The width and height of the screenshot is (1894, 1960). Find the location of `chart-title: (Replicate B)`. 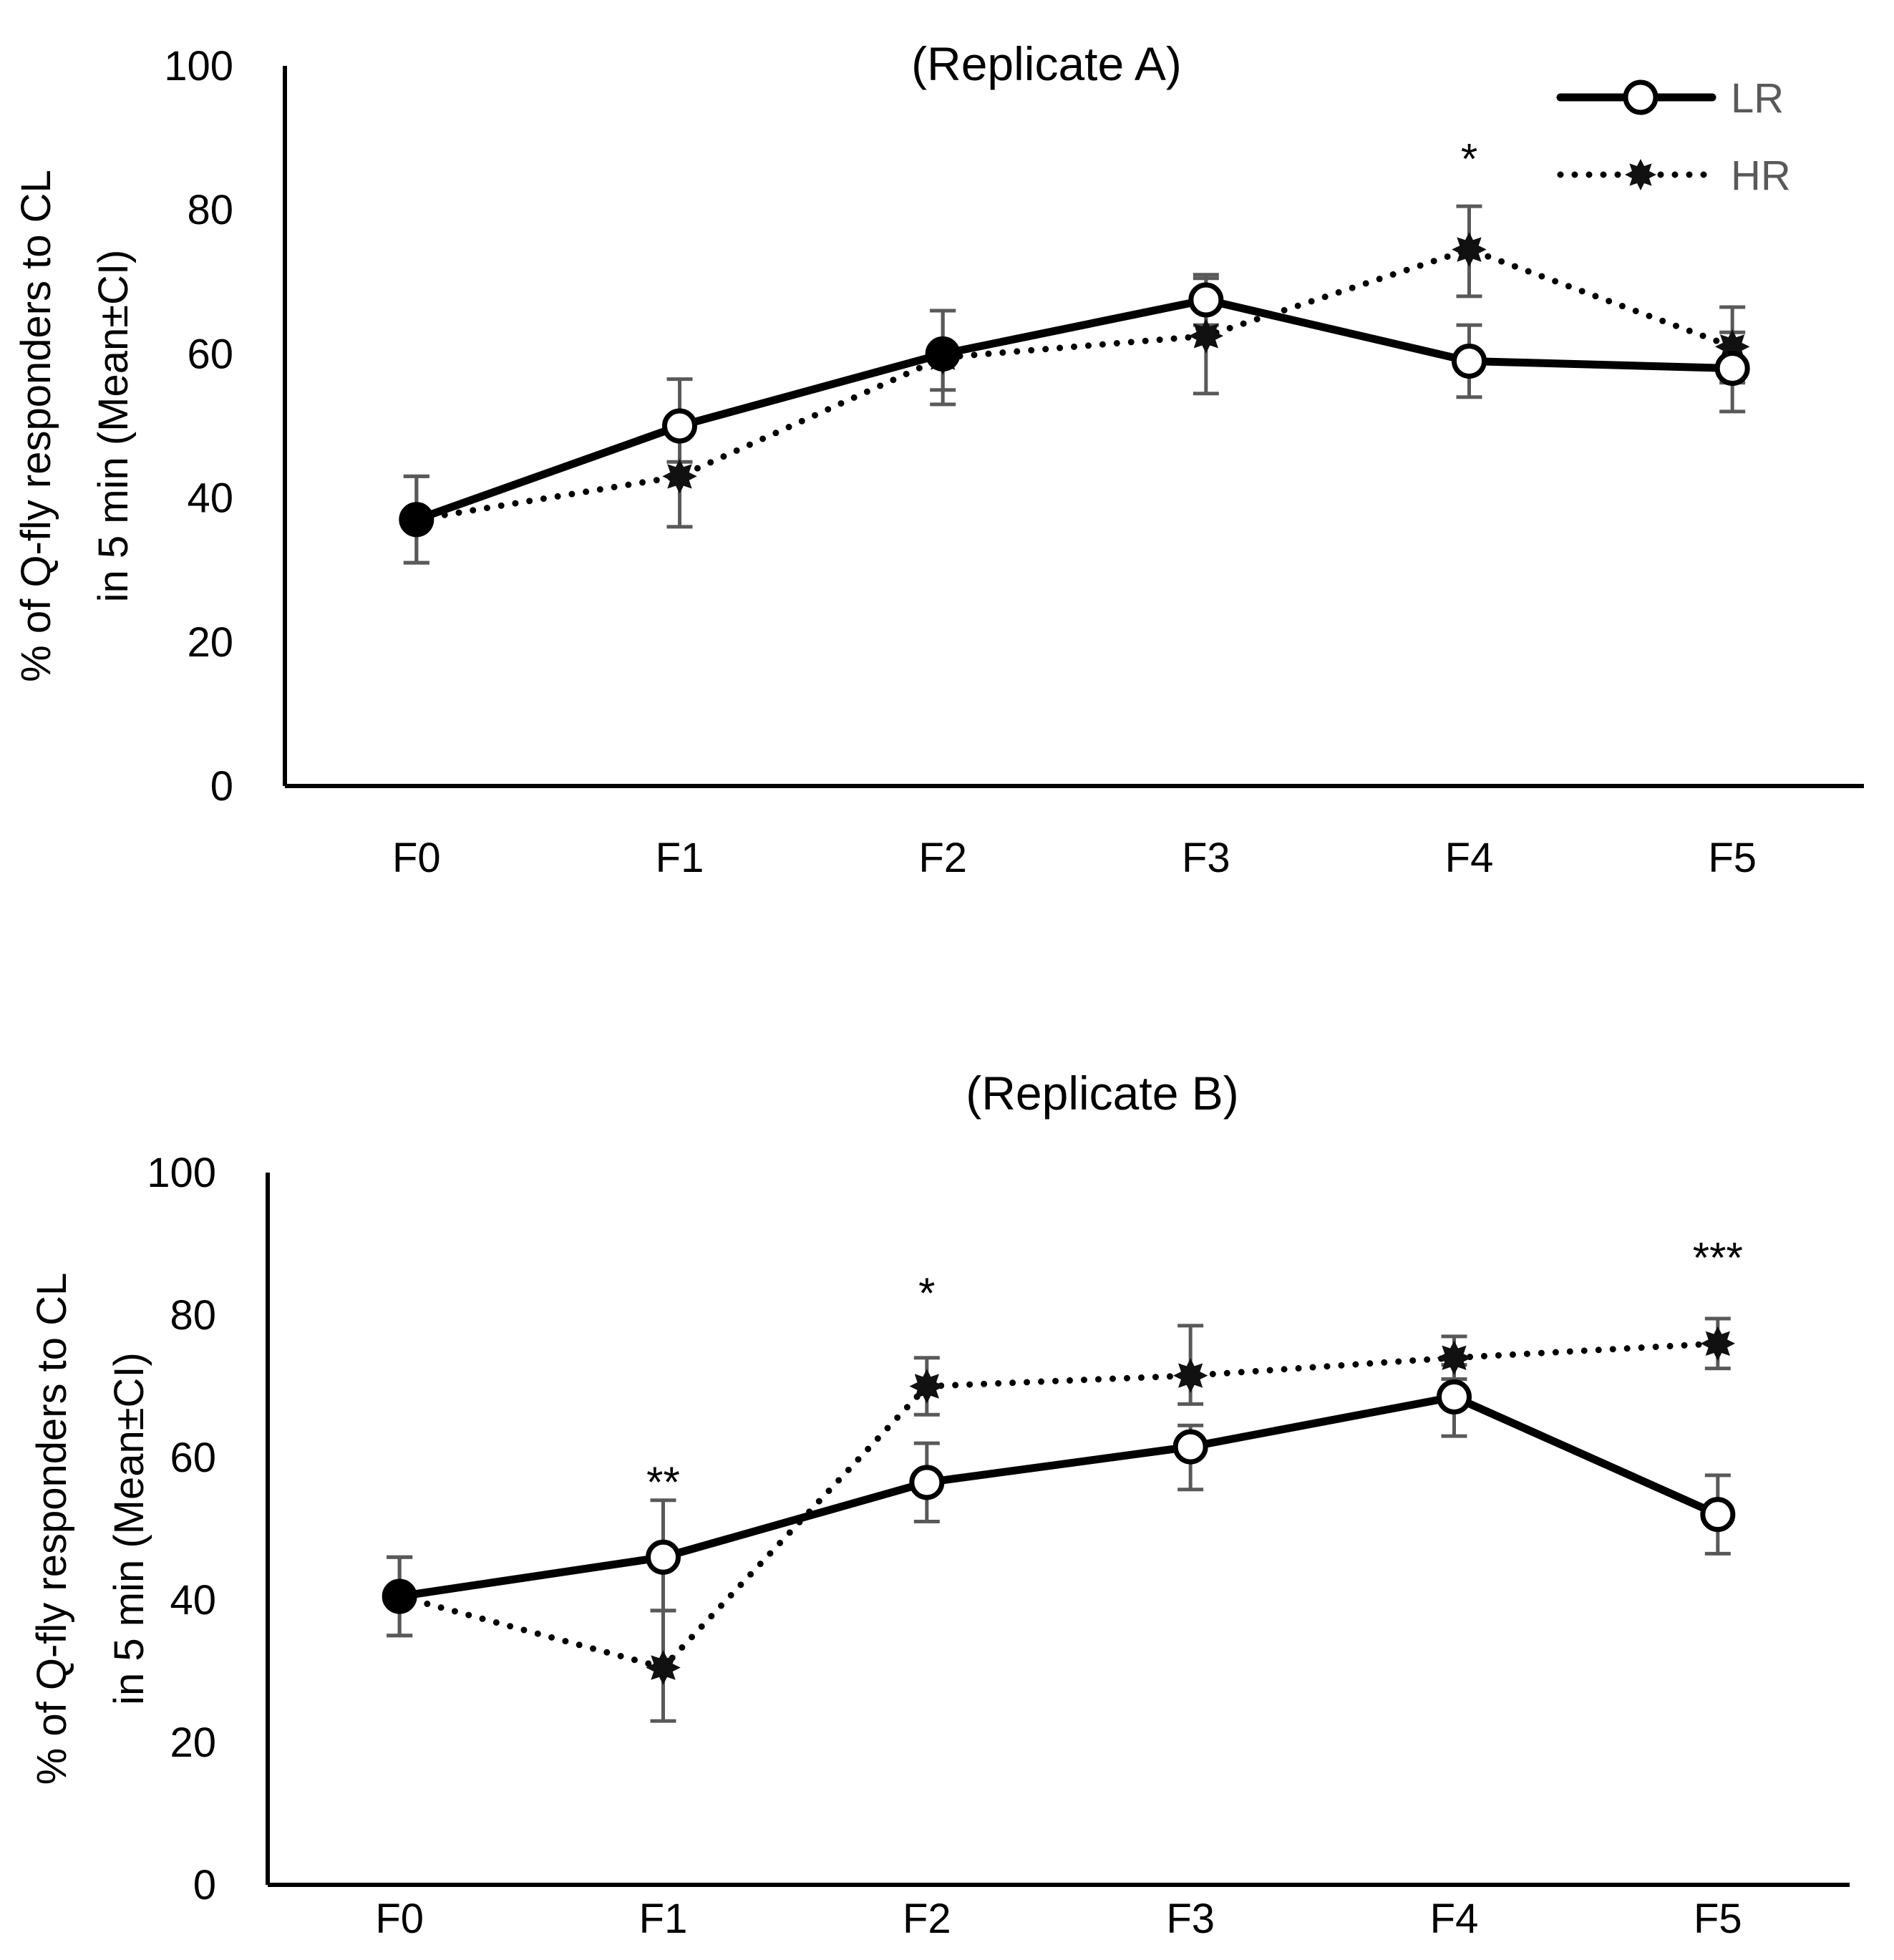

chart-title: (Replicate B) is located at coordinates (1102, 1093).